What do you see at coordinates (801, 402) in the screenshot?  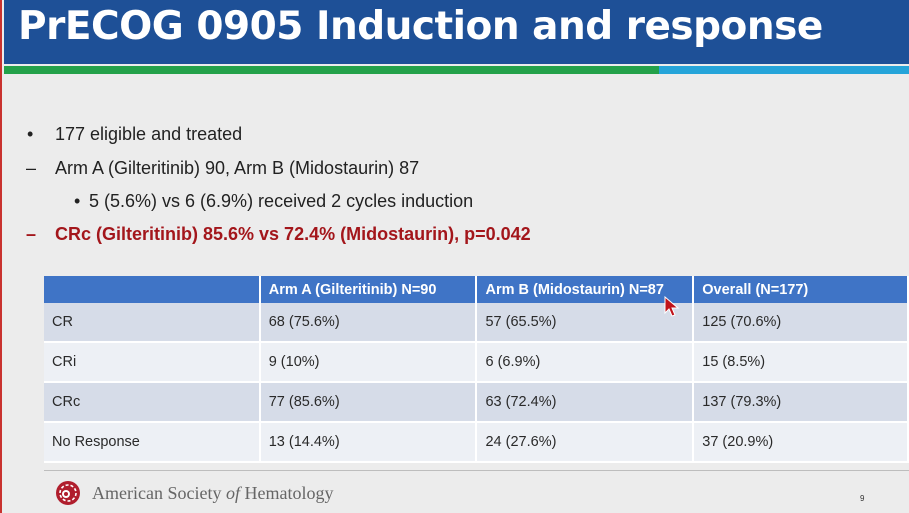 I see `table-cell: 137 (79.3%)` at bounding box center [801, 402].